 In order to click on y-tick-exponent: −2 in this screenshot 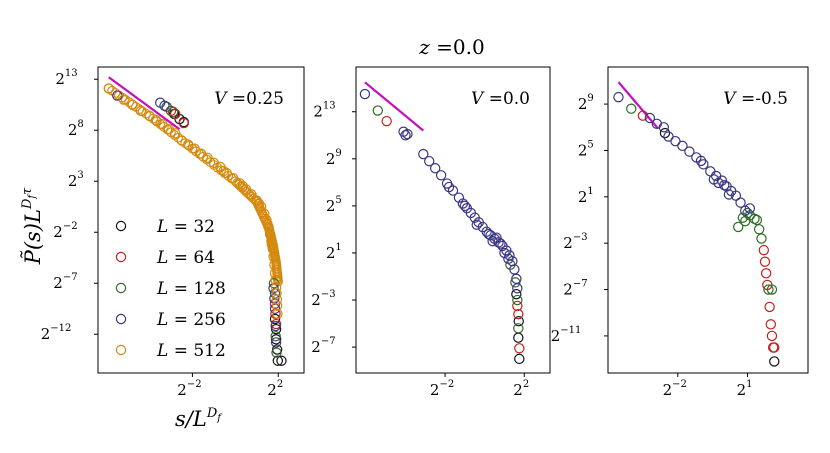, I will do `click(70, 226)`.